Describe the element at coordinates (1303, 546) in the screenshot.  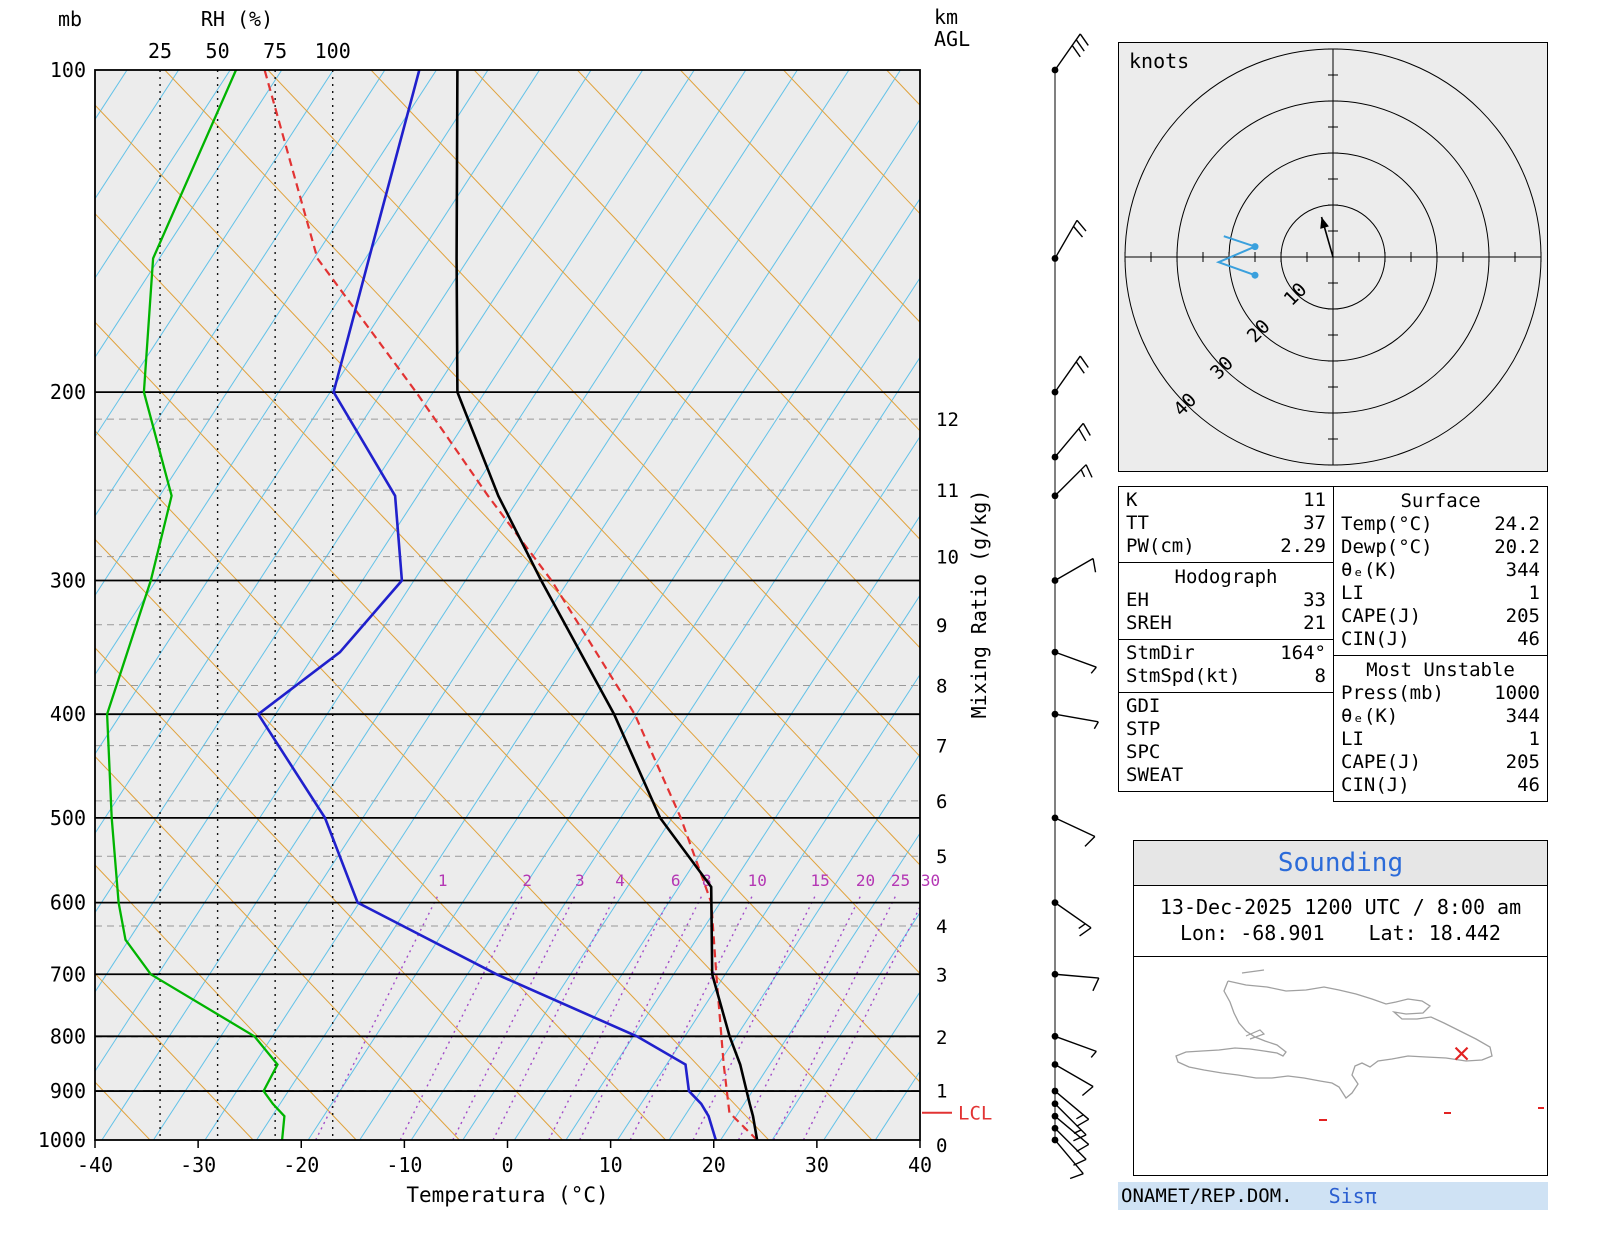
I see `row-value: 2.29` at that location.